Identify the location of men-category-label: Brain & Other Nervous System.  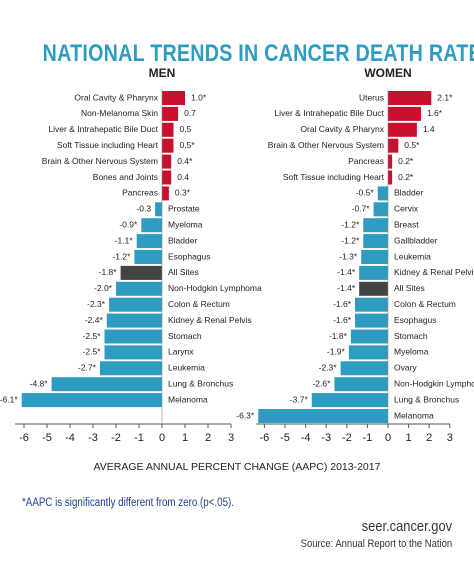
(100, 161).